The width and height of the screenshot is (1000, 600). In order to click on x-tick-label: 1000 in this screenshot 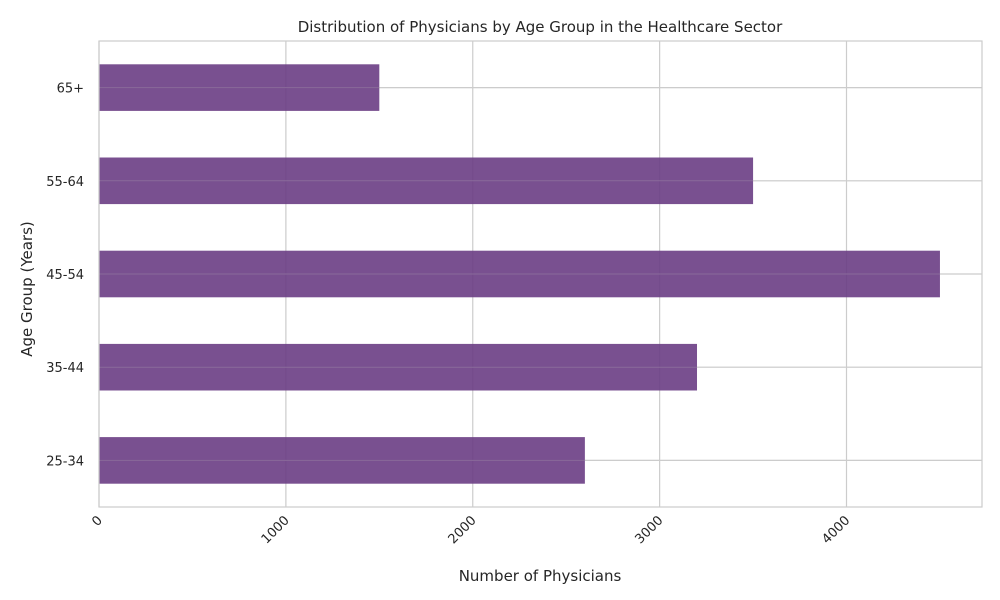, I will do `click(276, 530)`.